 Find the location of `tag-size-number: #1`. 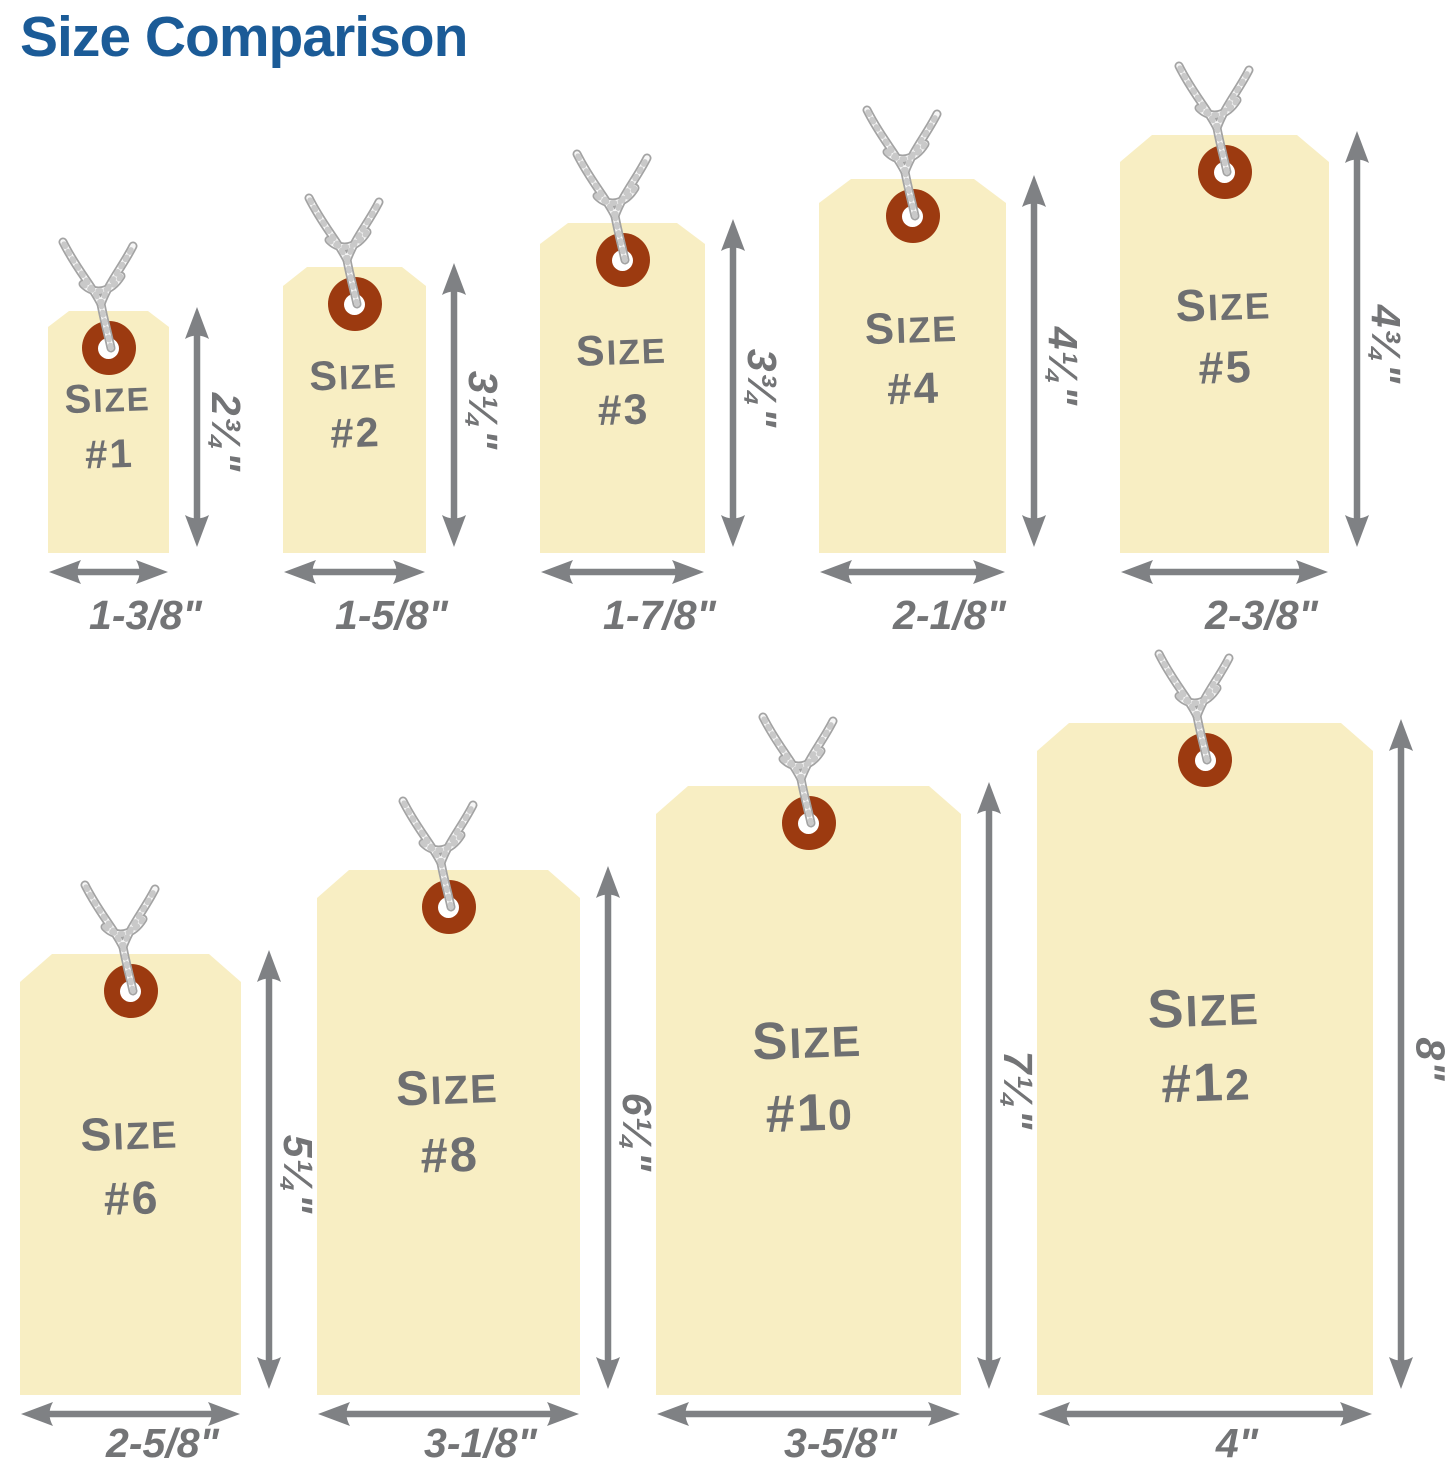

tag-size-number: #1 is located at coordinates (109, 454).